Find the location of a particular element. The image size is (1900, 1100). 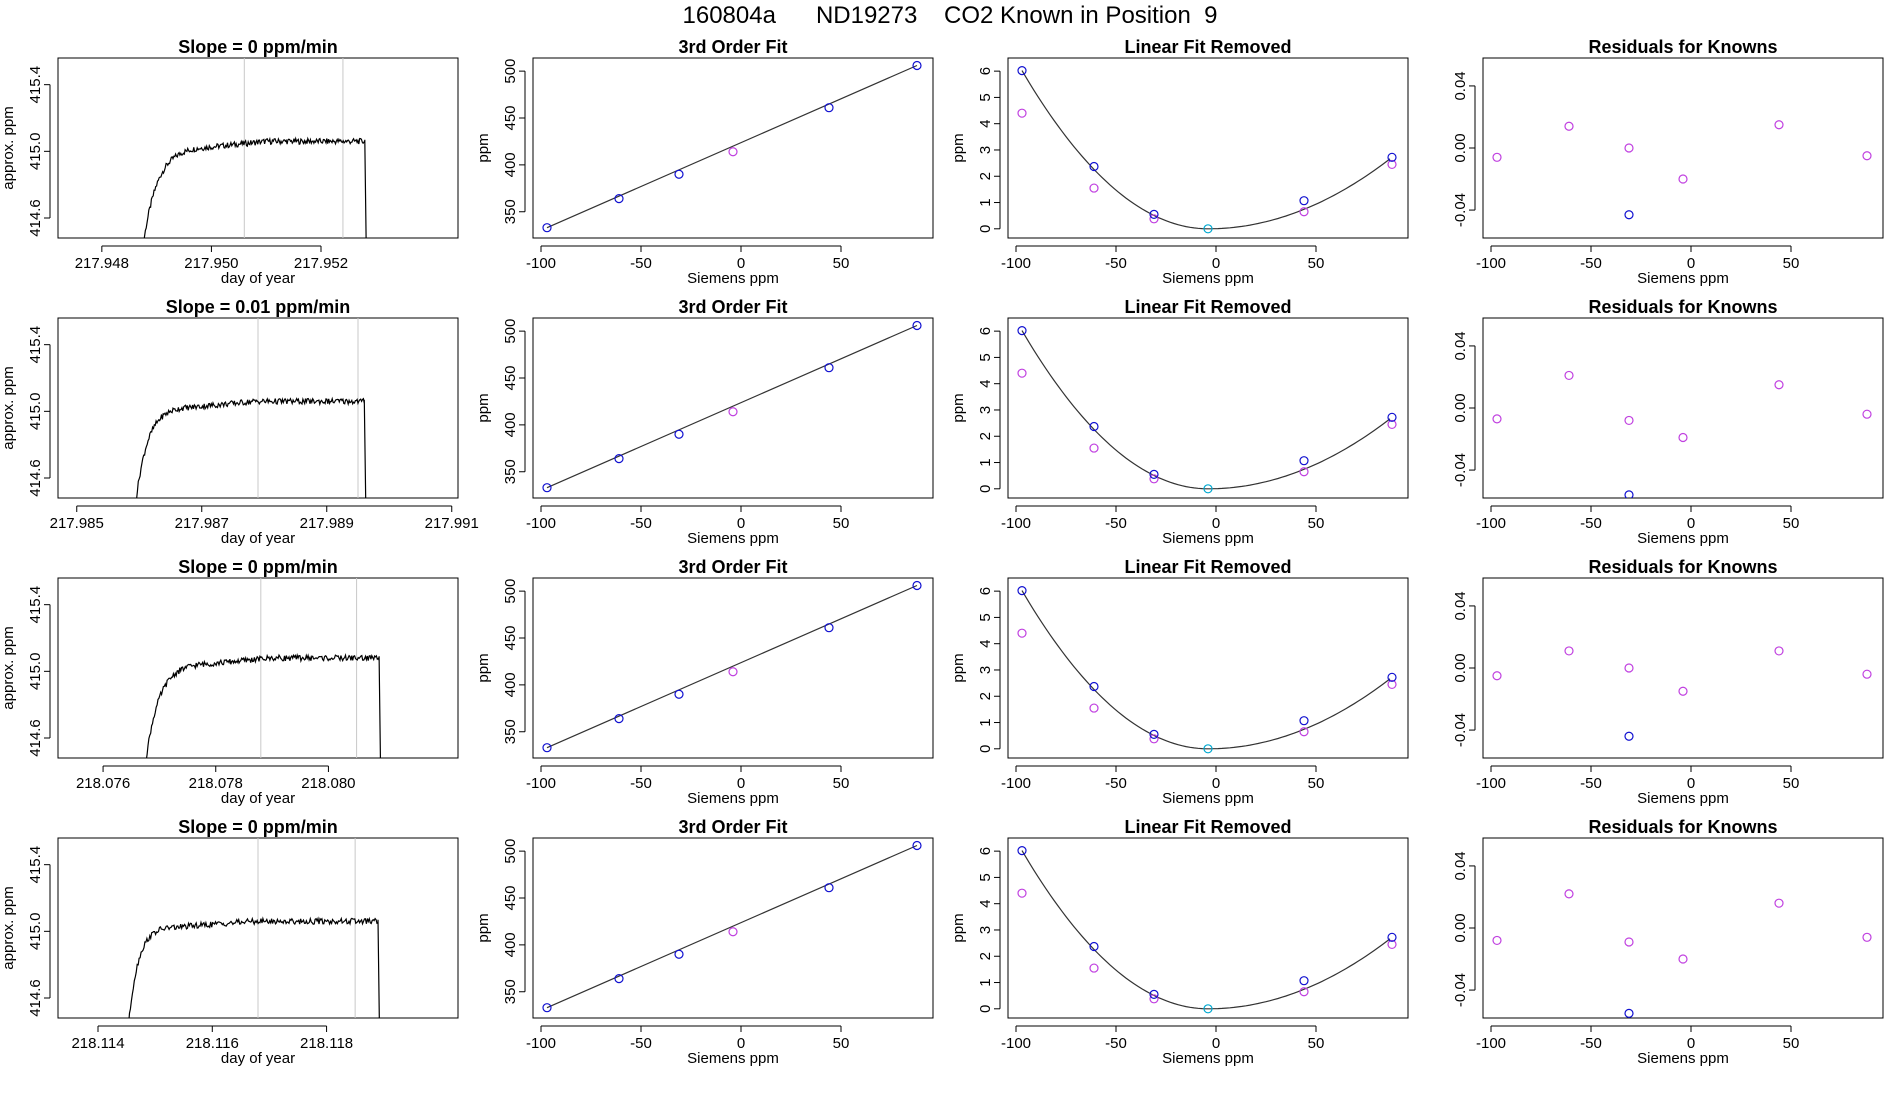

y-tick-label: 415.0 is located at coordinates (35, 932).